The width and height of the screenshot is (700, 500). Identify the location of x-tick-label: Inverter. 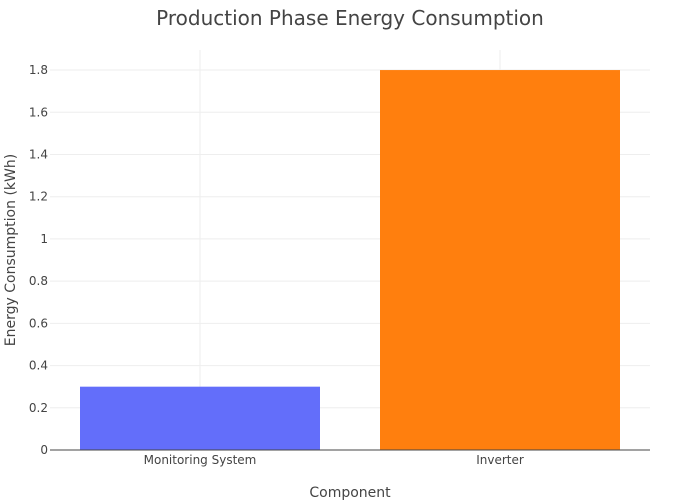
(500, 460).